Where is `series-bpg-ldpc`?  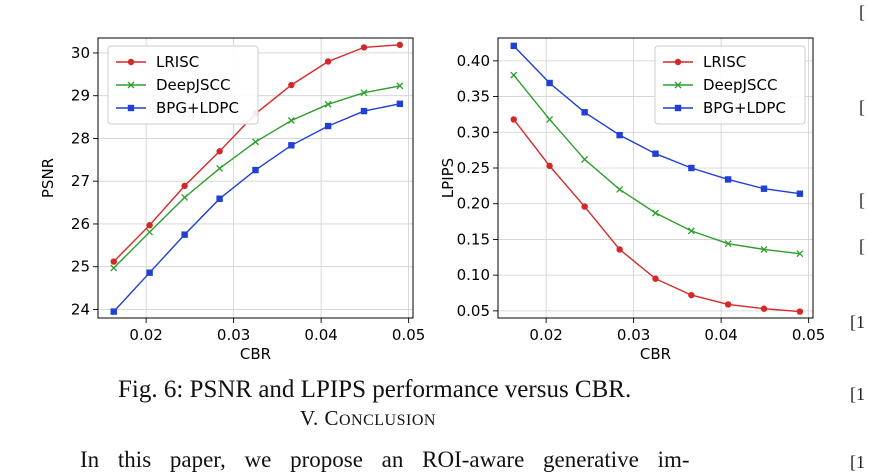 series-bpg-ldpc is located at coordinates (657, 119).